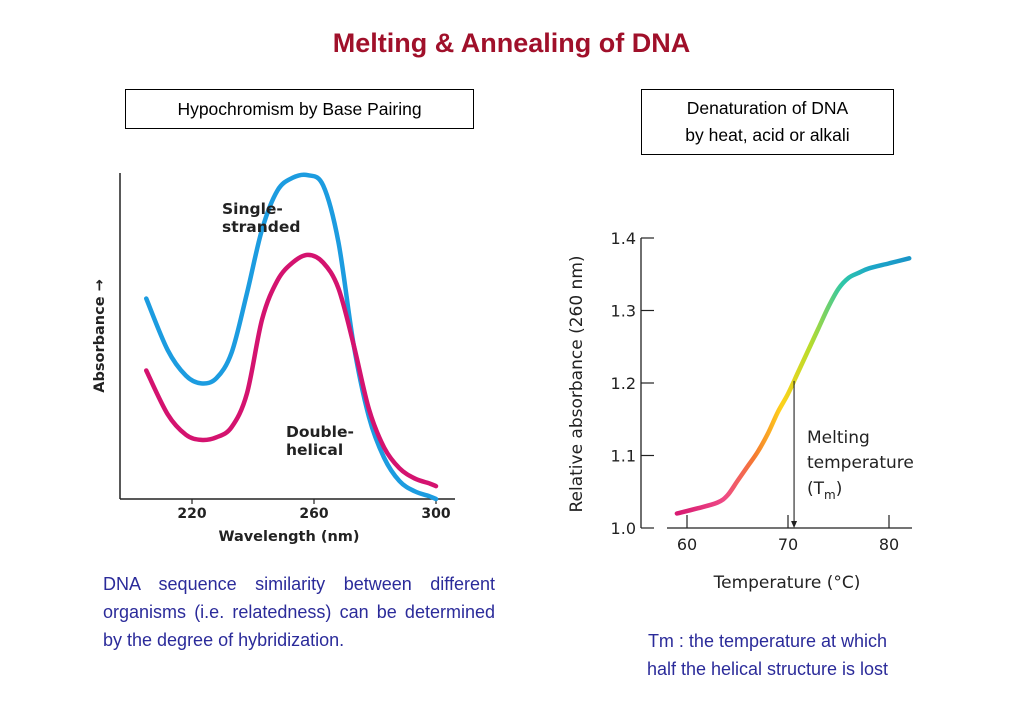  What do you see at coordinates (793, 386) in the screenshot?
I see `melting-curve` at bounding box center [793, 386].